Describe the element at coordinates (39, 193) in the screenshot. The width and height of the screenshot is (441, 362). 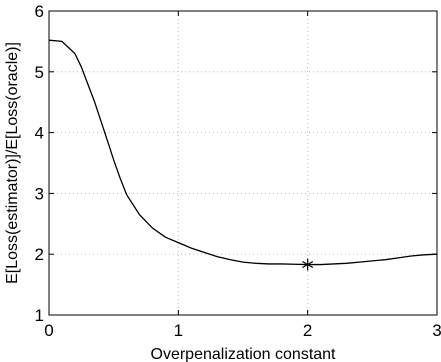
I see `y-tick-label: 3` at that location.